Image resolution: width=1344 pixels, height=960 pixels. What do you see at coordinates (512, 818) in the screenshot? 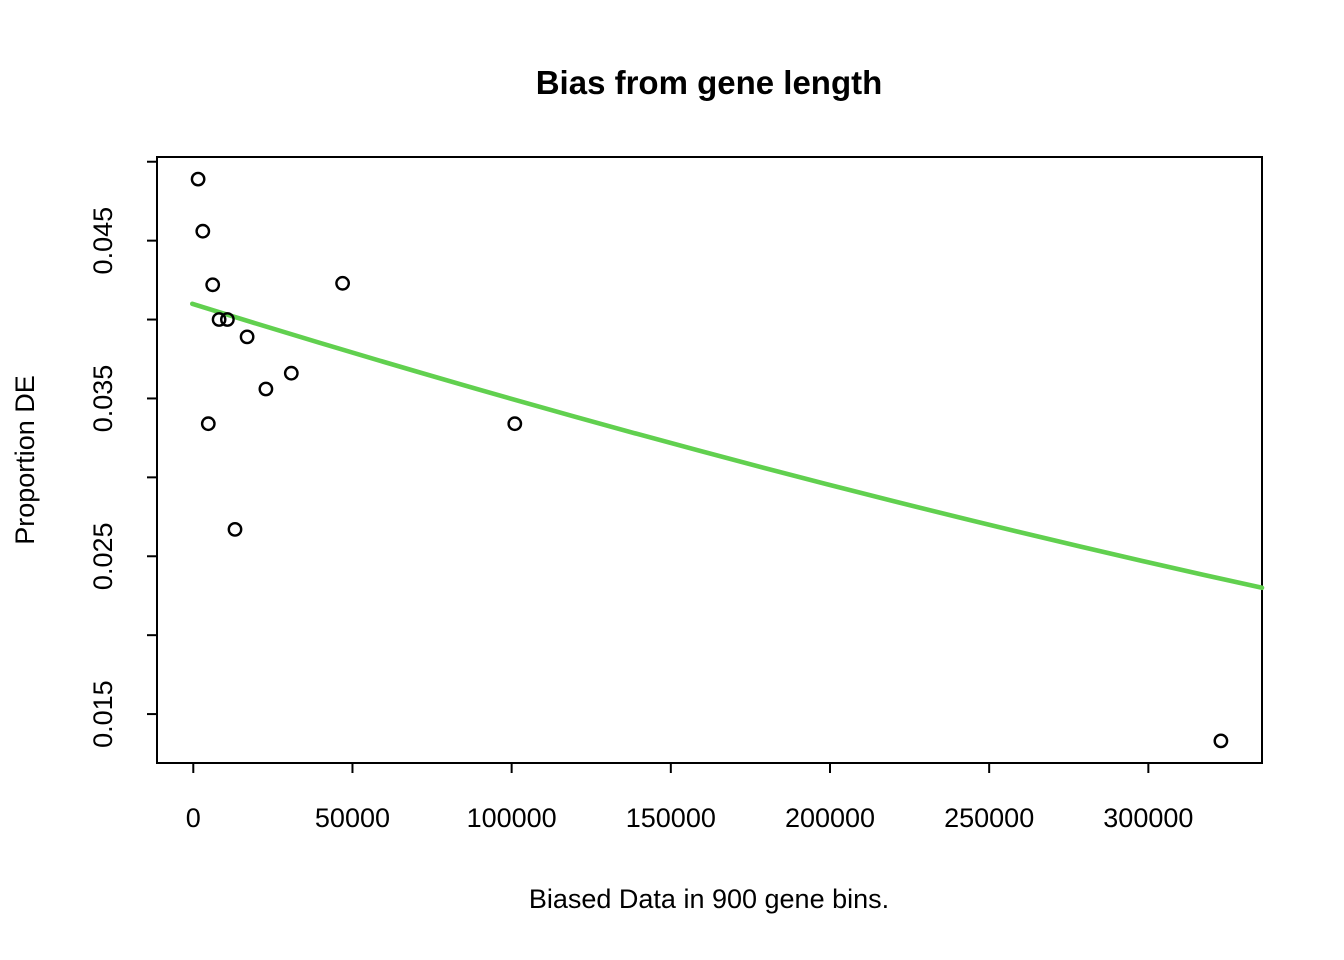
I see `x-tick-label: 100000` at bounding box center [512, 818].